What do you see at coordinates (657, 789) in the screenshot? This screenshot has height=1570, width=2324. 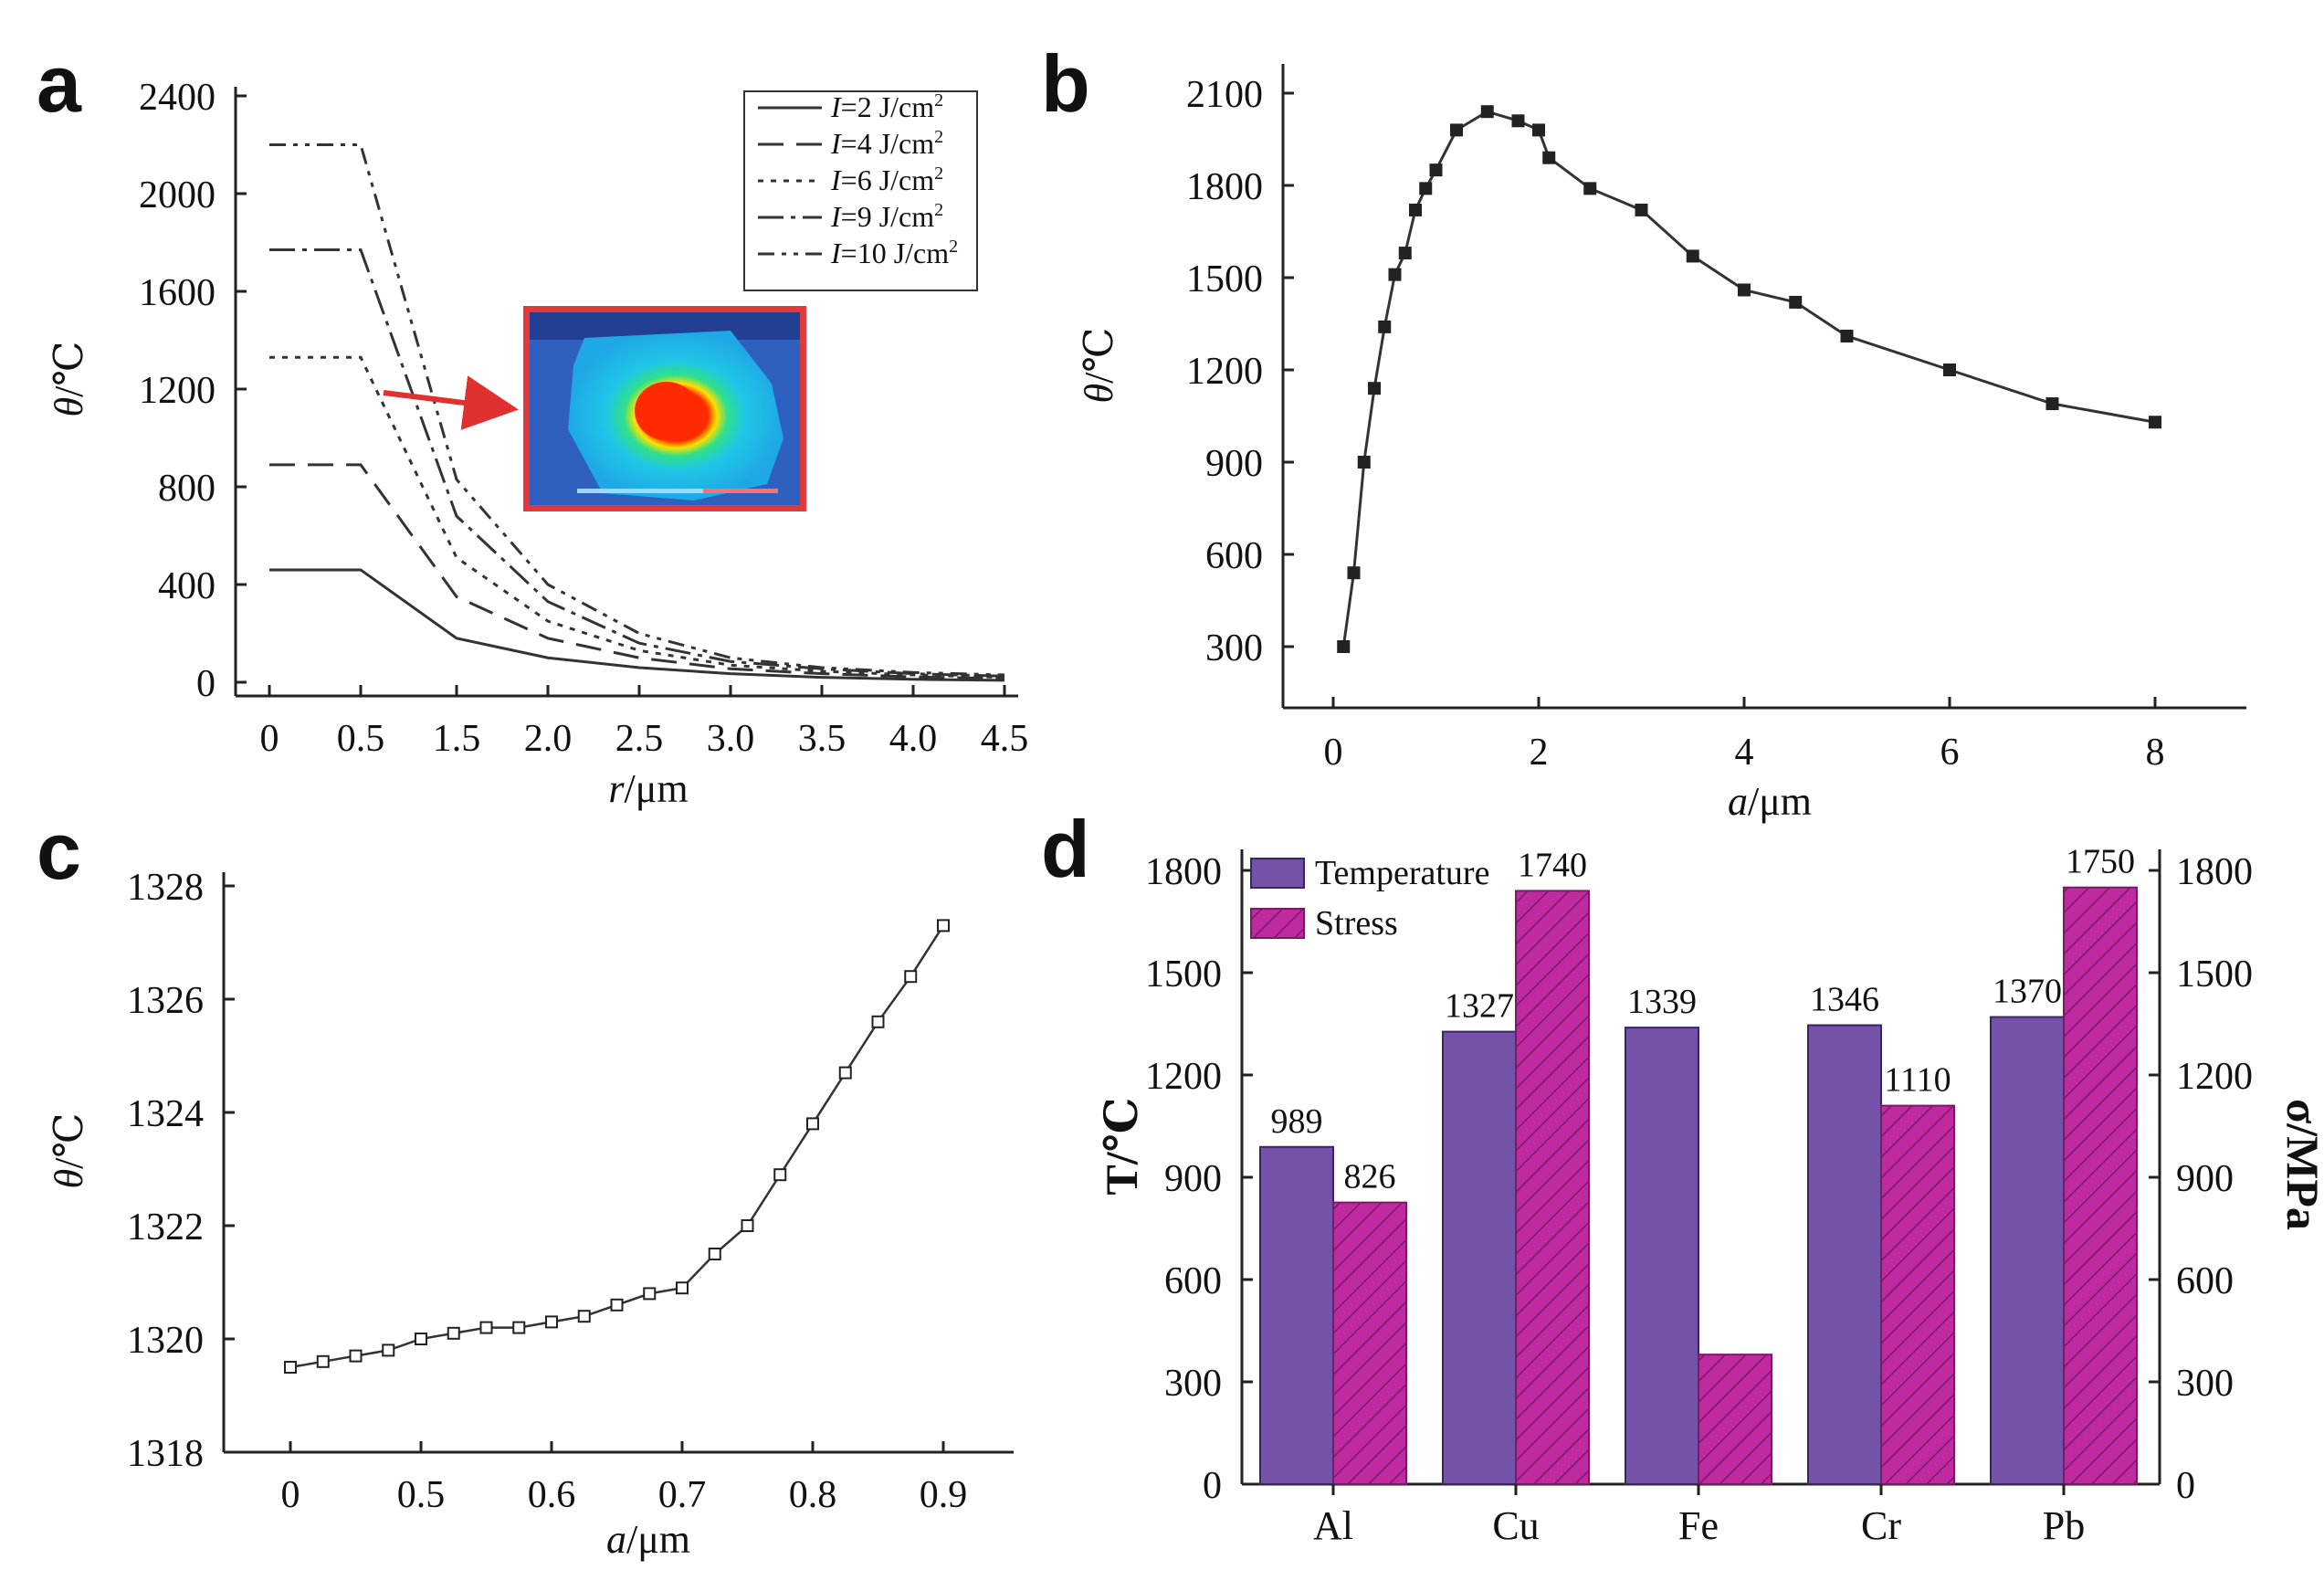 I see `panel-a-x-label-unit: /μm` at bounding box center [657, 789].